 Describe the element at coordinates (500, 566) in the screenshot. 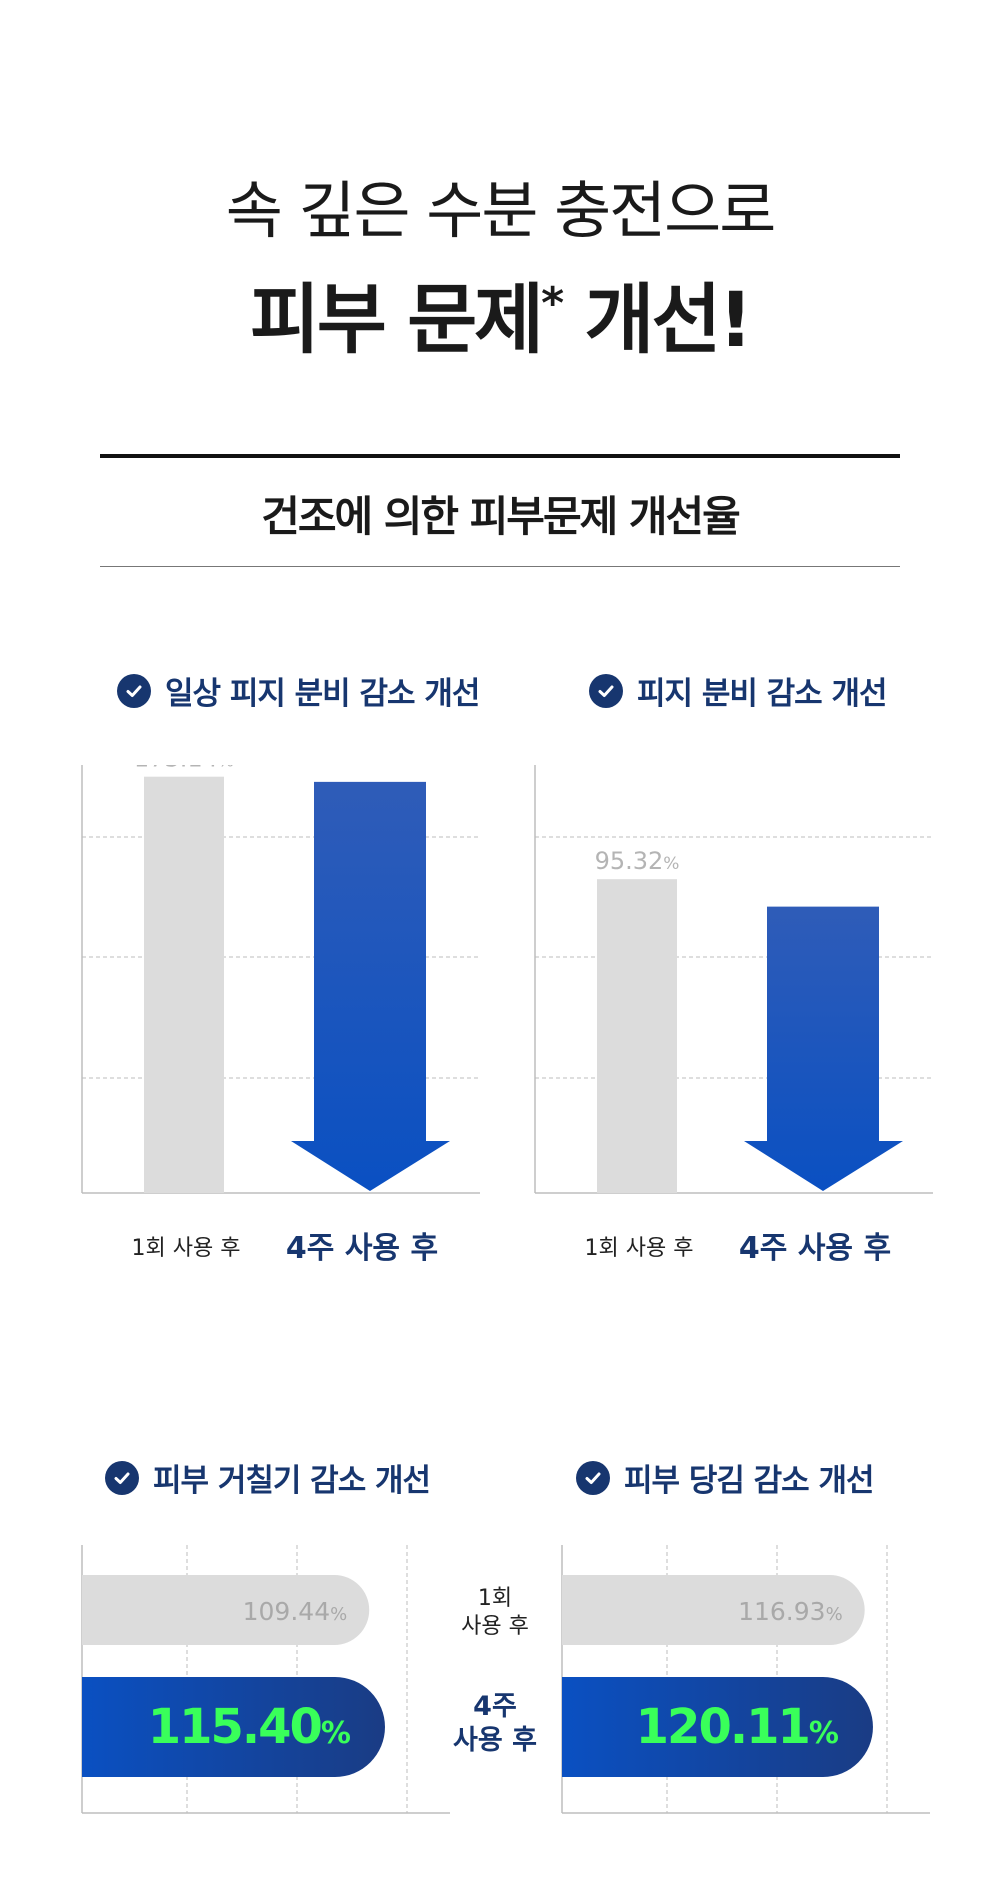

I see `divider-bottom` at that location.